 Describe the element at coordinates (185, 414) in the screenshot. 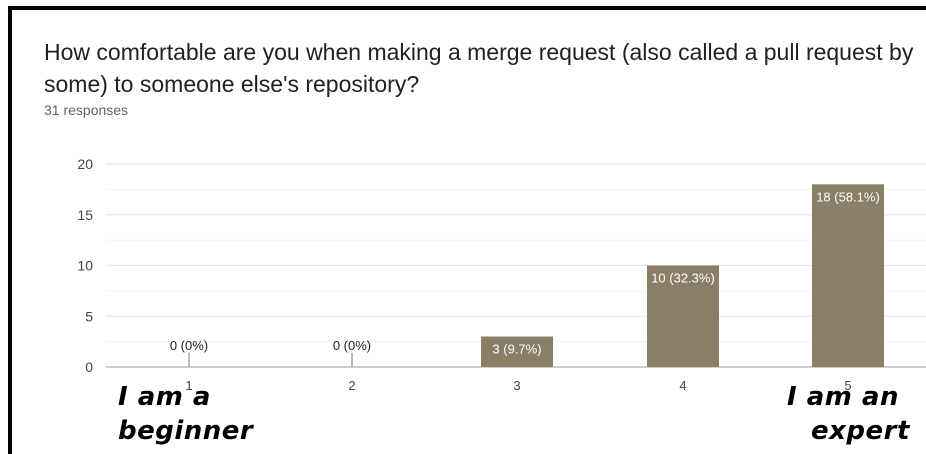

I see `beginner-annotation: I am a beginner` at that location.